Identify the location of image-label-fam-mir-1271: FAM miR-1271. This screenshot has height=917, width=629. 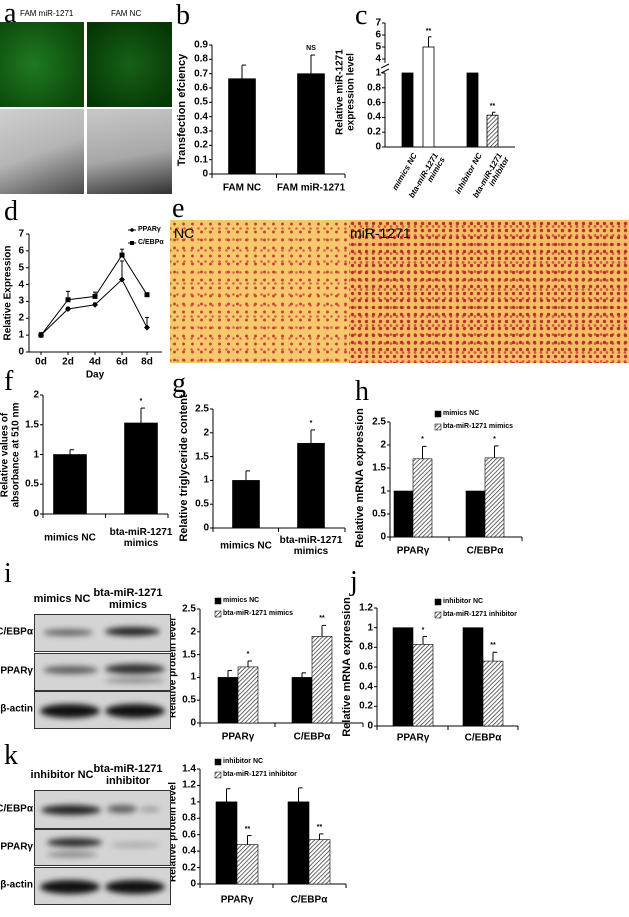
(47, 13).